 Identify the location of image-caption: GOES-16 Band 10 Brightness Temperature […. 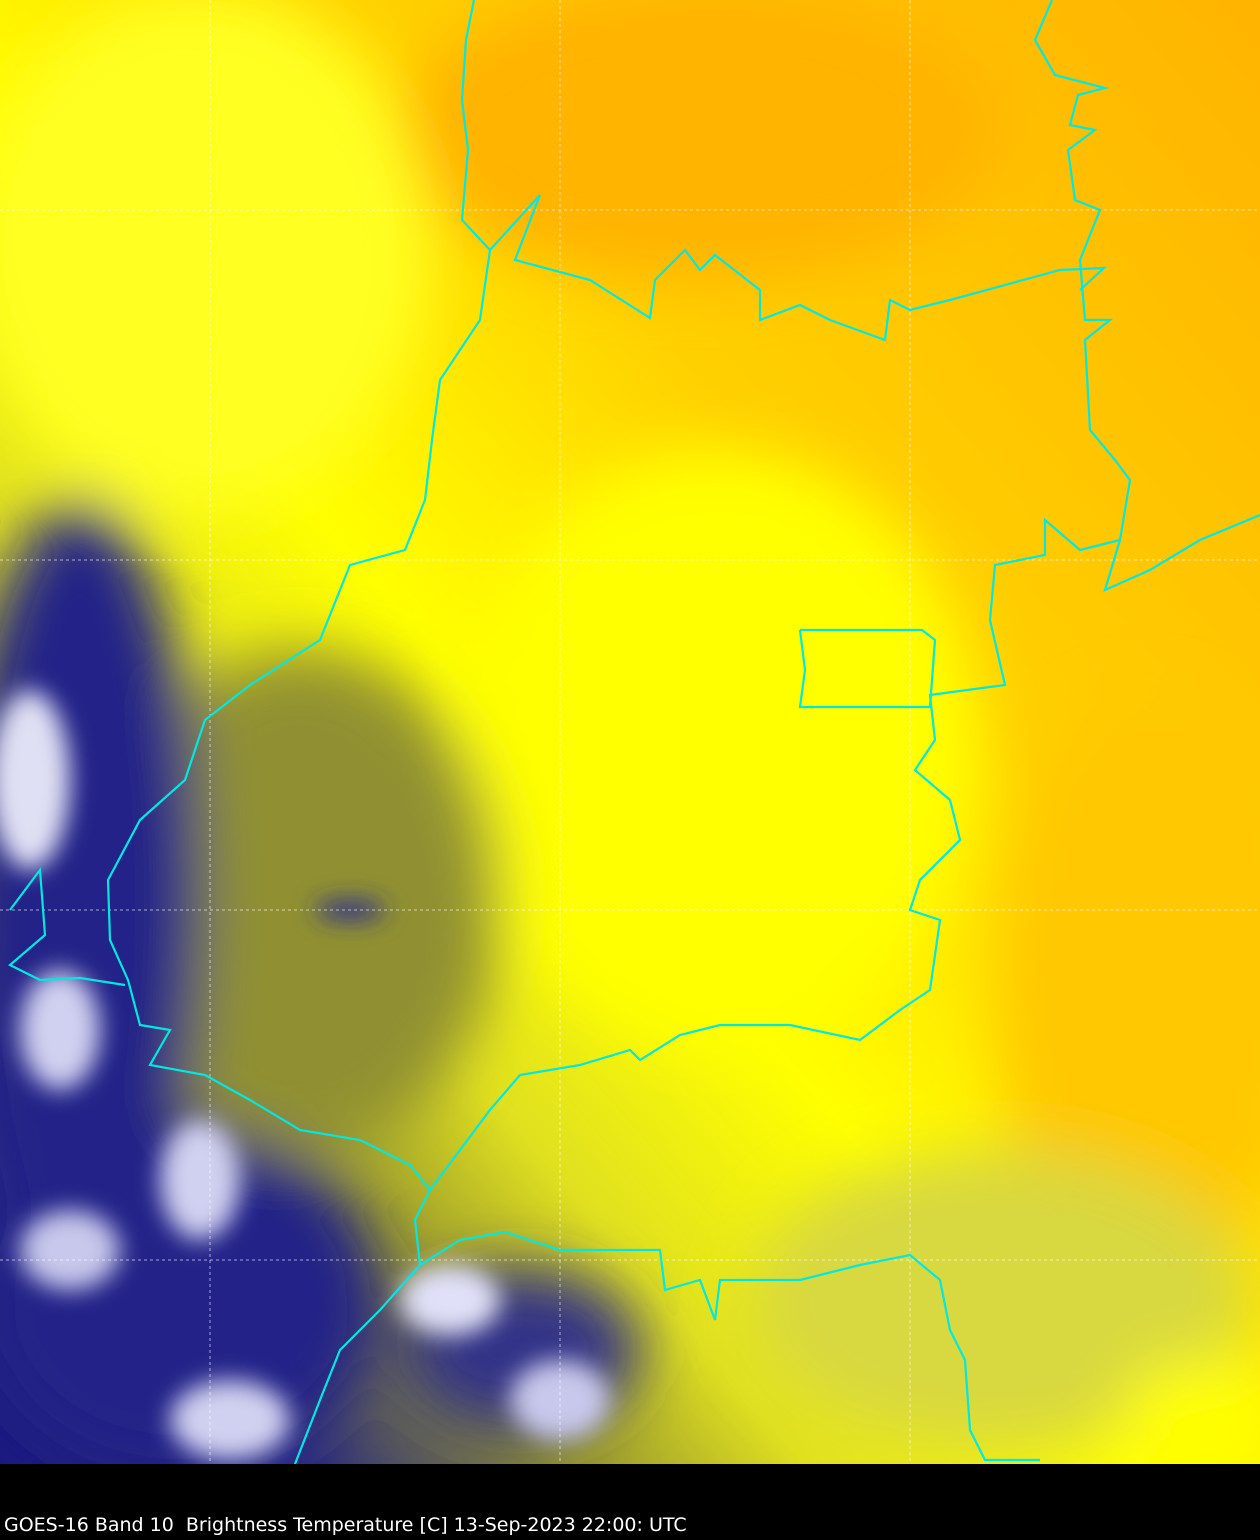
(345, 1525).